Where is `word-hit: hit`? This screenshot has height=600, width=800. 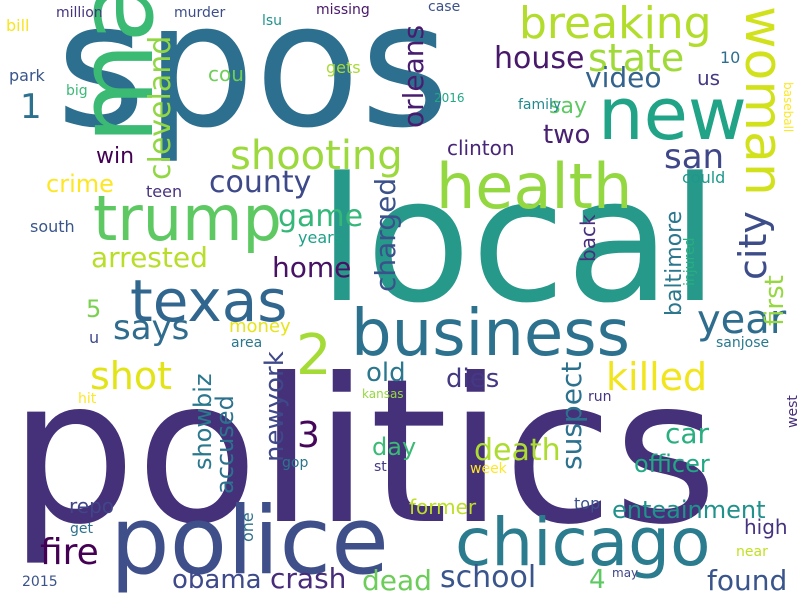
word-hit: hit is located at coordinates (87, 399).